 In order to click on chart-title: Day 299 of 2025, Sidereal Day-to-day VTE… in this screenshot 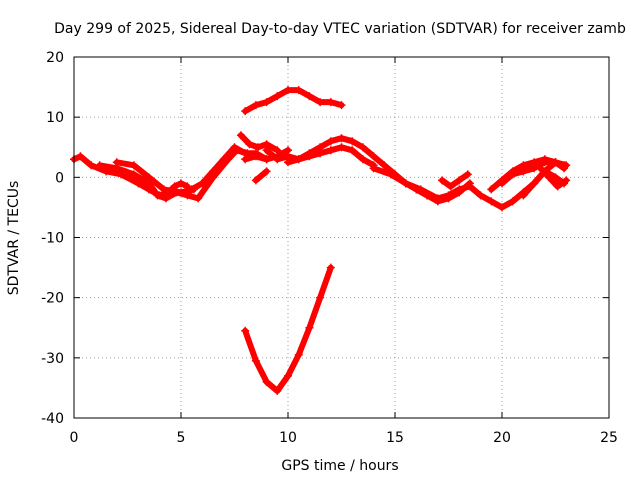, I will do `click(340, 29)`.